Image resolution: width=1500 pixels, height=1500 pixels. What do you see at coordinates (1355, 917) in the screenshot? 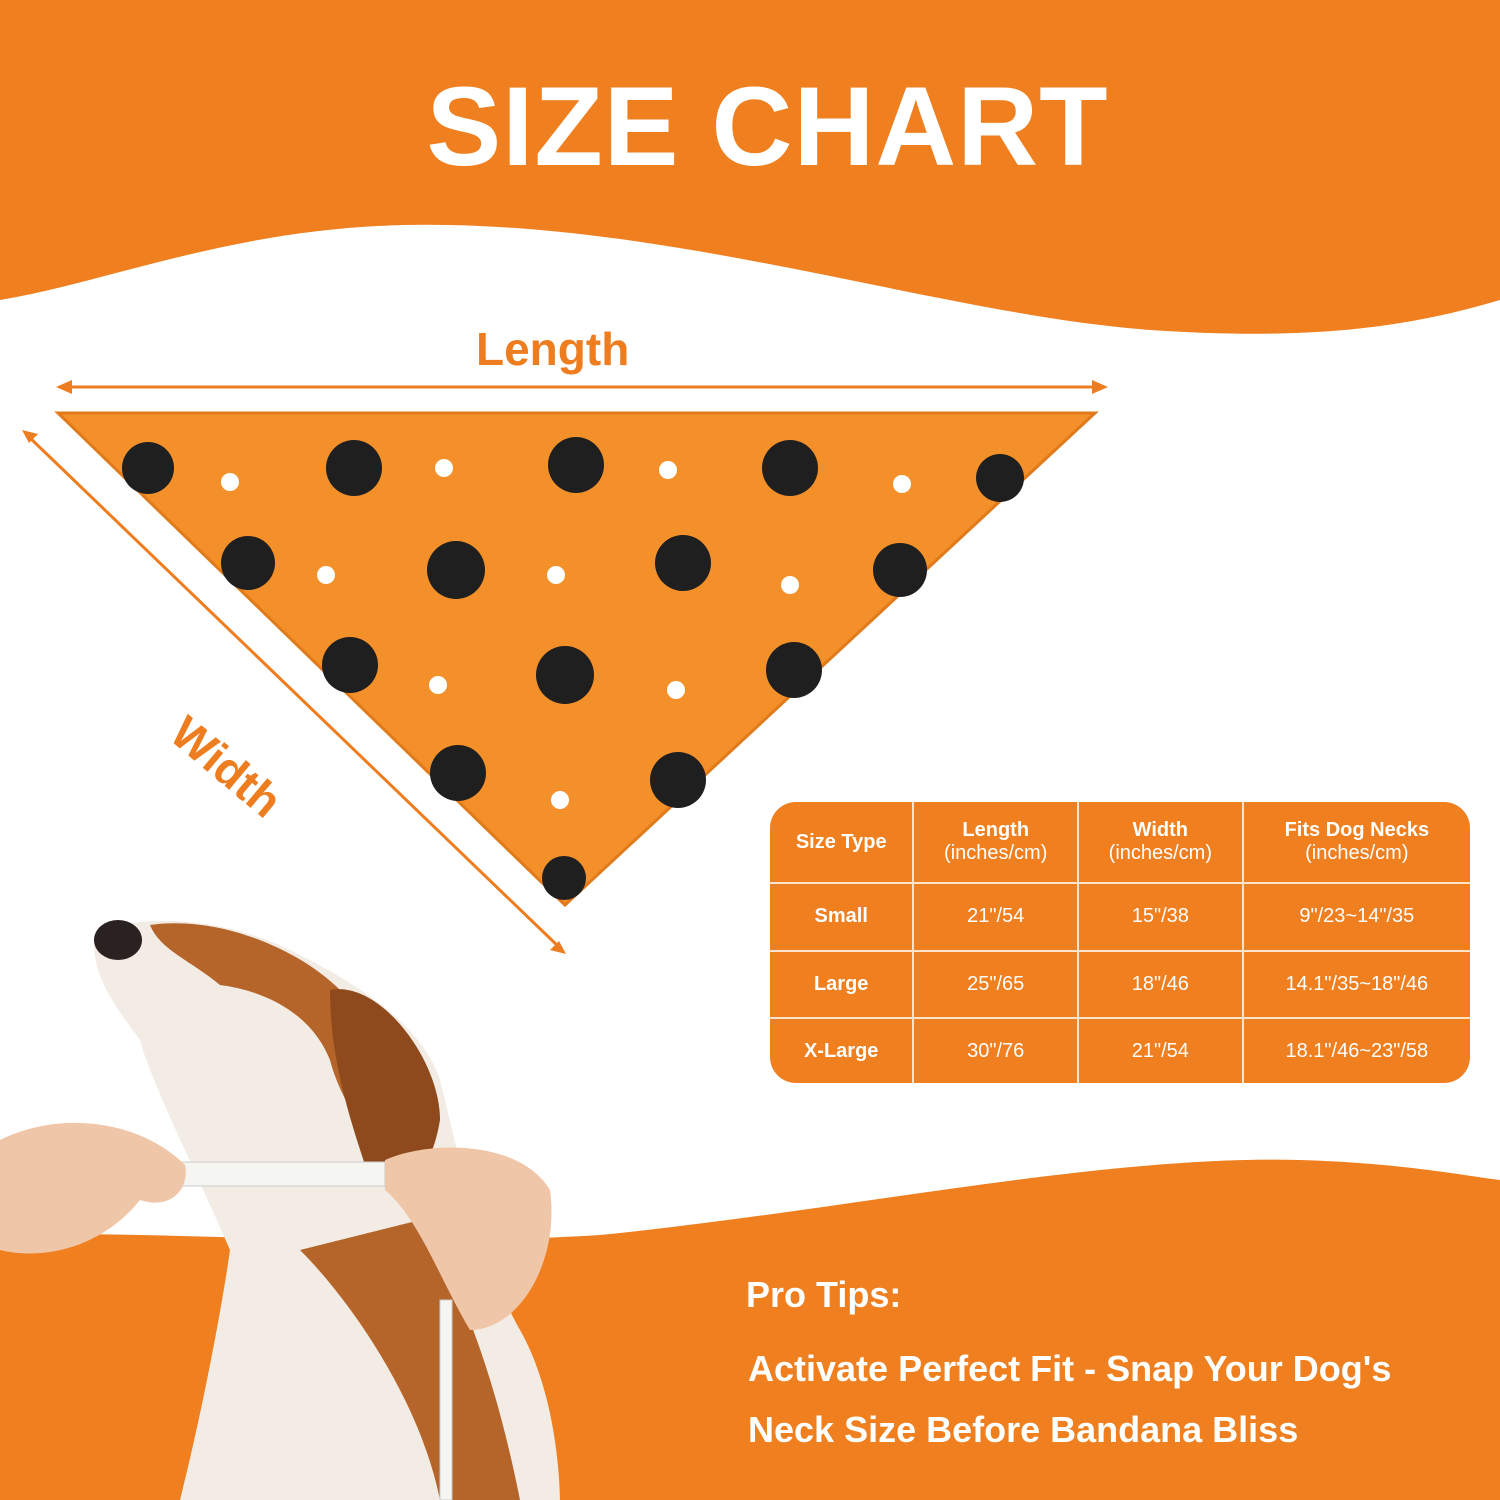
I see `cell-neck: 9"/23~14"/35` at bounding box center [1355, 917].